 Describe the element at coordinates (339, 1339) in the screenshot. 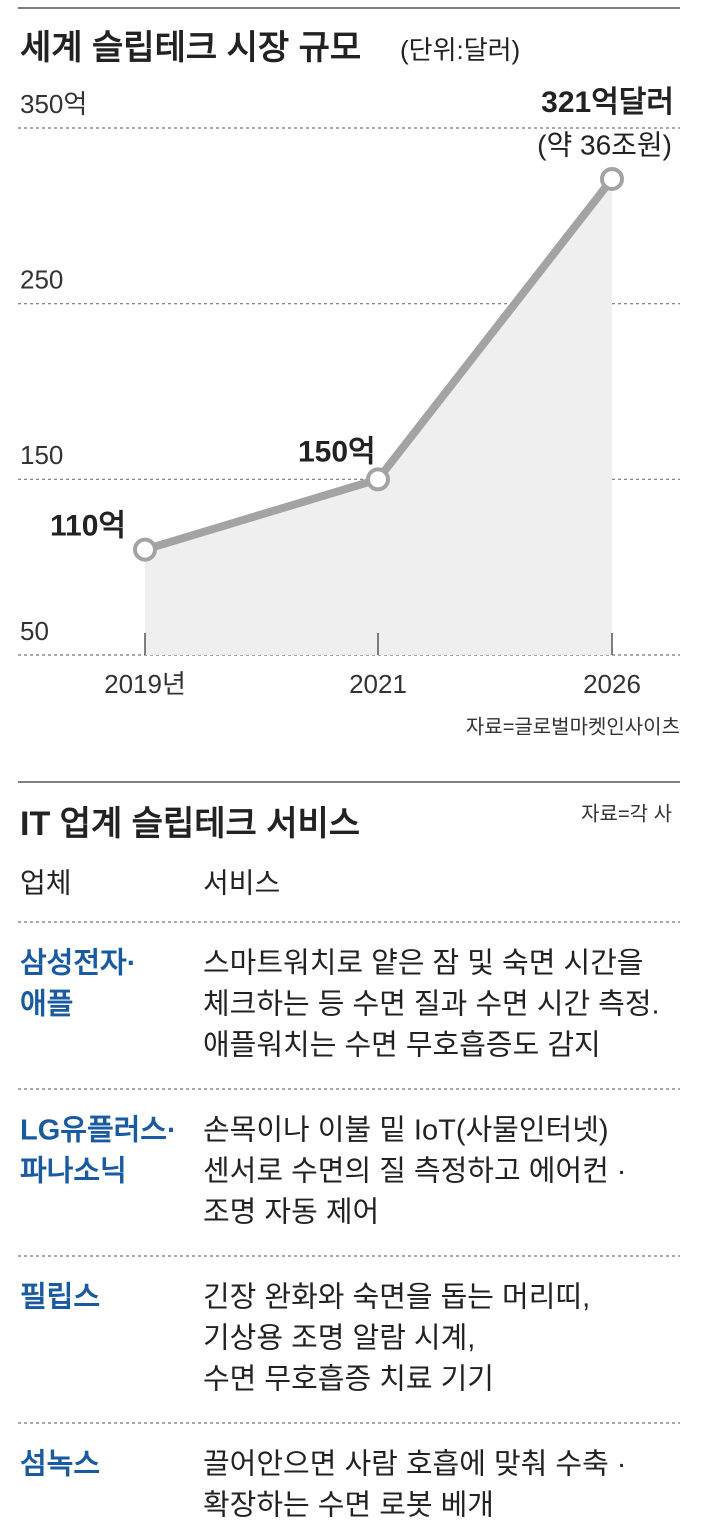

I see `service: 기상용 조명 알람 시계,` at that location.